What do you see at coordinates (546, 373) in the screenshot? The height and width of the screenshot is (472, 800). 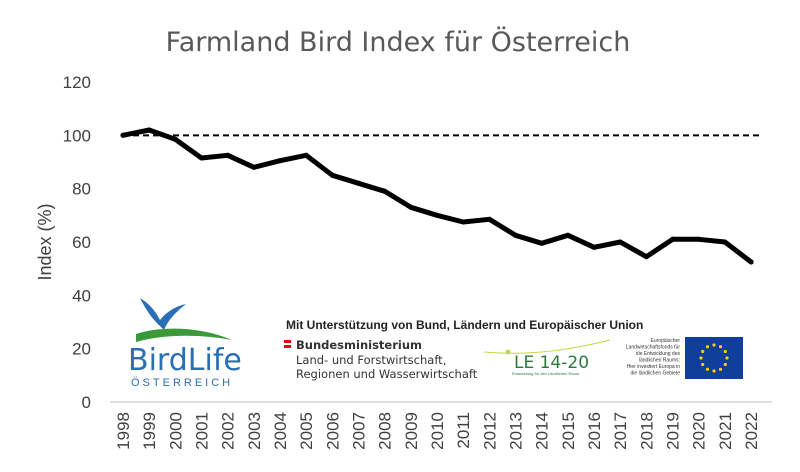 I see `le-logo-subtitle: Entwicklung für den Ländlichen Raum` at bounding box center [546, 373].